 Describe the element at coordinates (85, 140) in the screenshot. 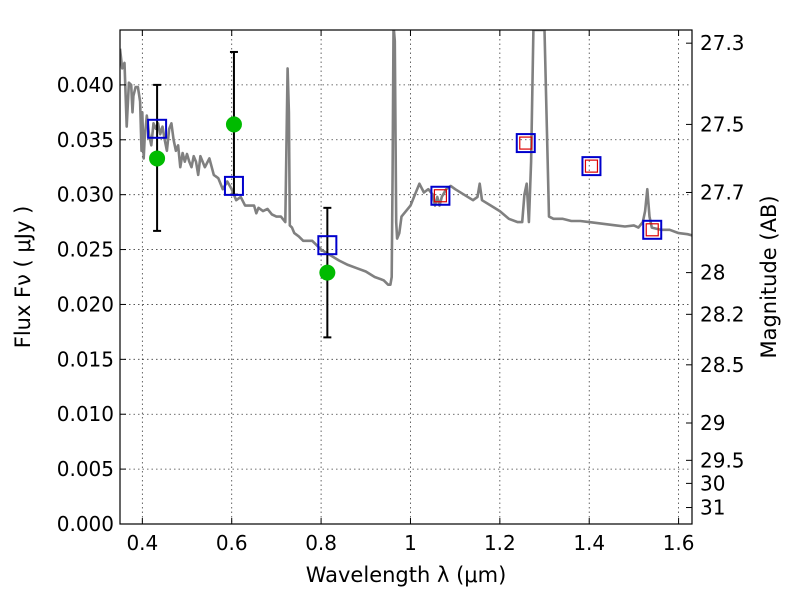

I see `y-tick-label: 0.035` at that location.